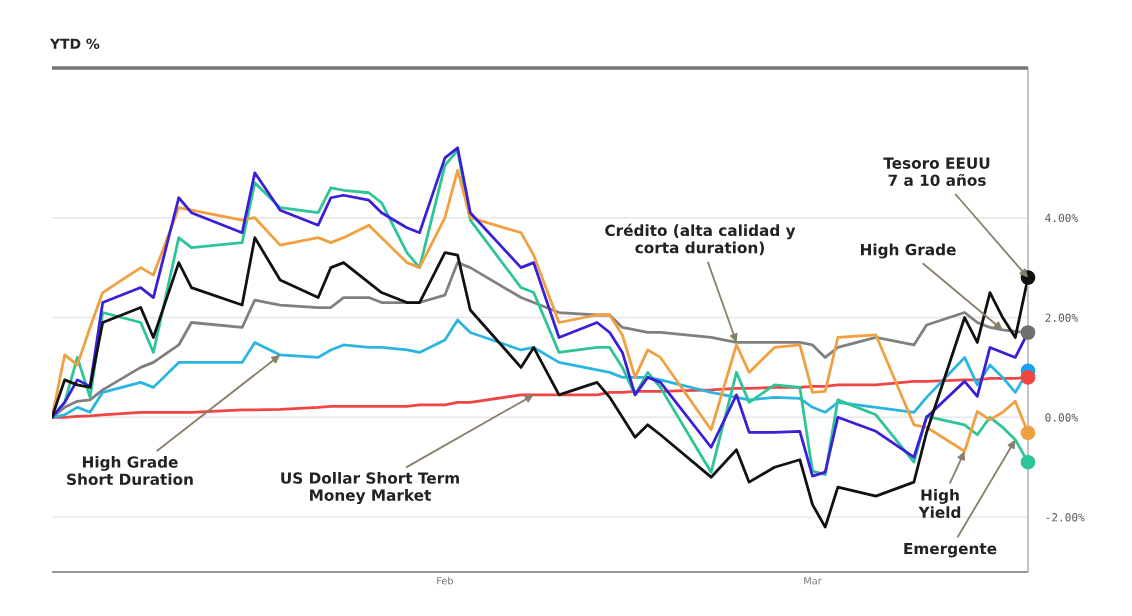 Image resolution: width=1132 pixels, height=616 pixels. What do you see at coordinates (813, 581) in the screenshot?
I see `x-tick-label: Mar` at bounding box center [813, 581].